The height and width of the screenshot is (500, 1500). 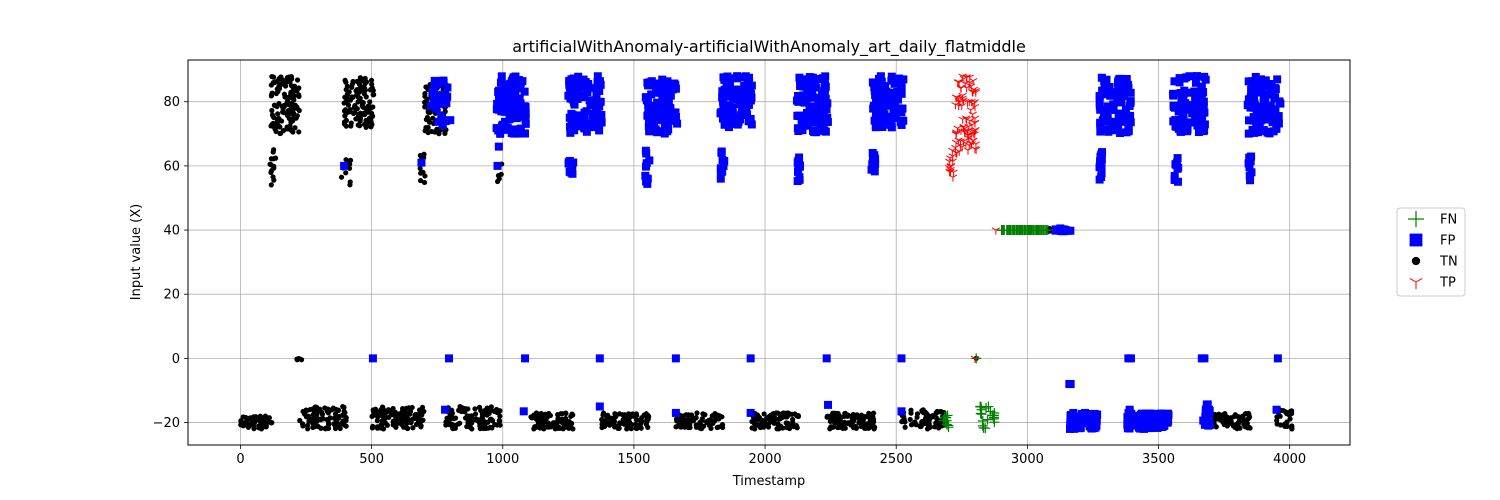 I want to click on y-tick-label: −20, so click(x=166, y=423).